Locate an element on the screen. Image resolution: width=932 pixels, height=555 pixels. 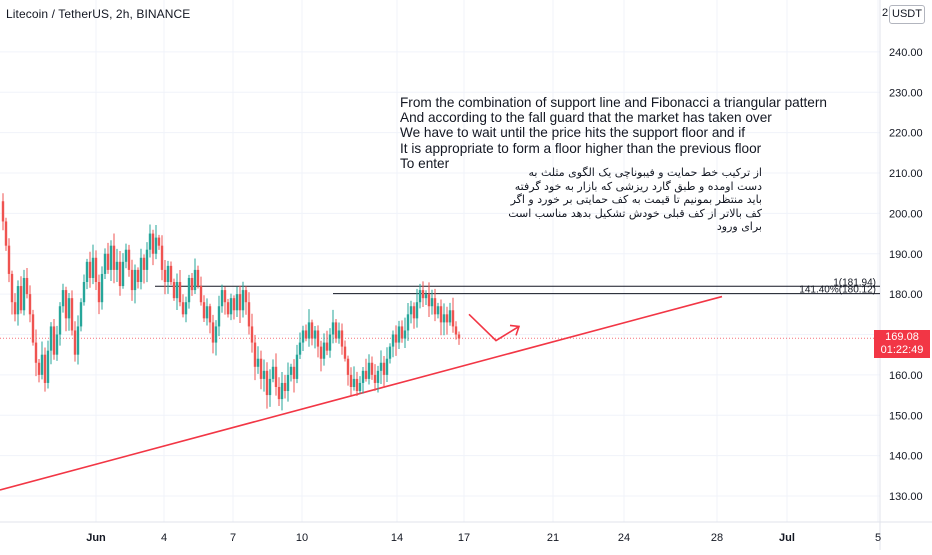
projected-path is located at coordinates (494, 327).